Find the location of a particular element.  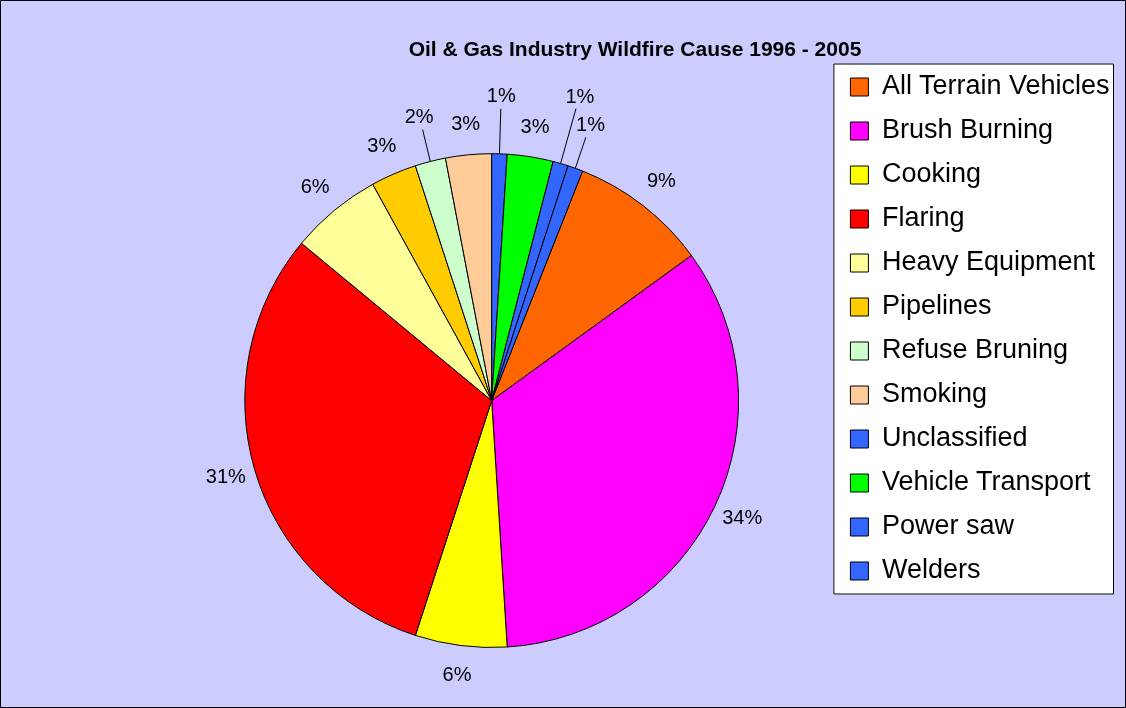

legend-label: Vehicle Transport is located at coordinates (986, 481).